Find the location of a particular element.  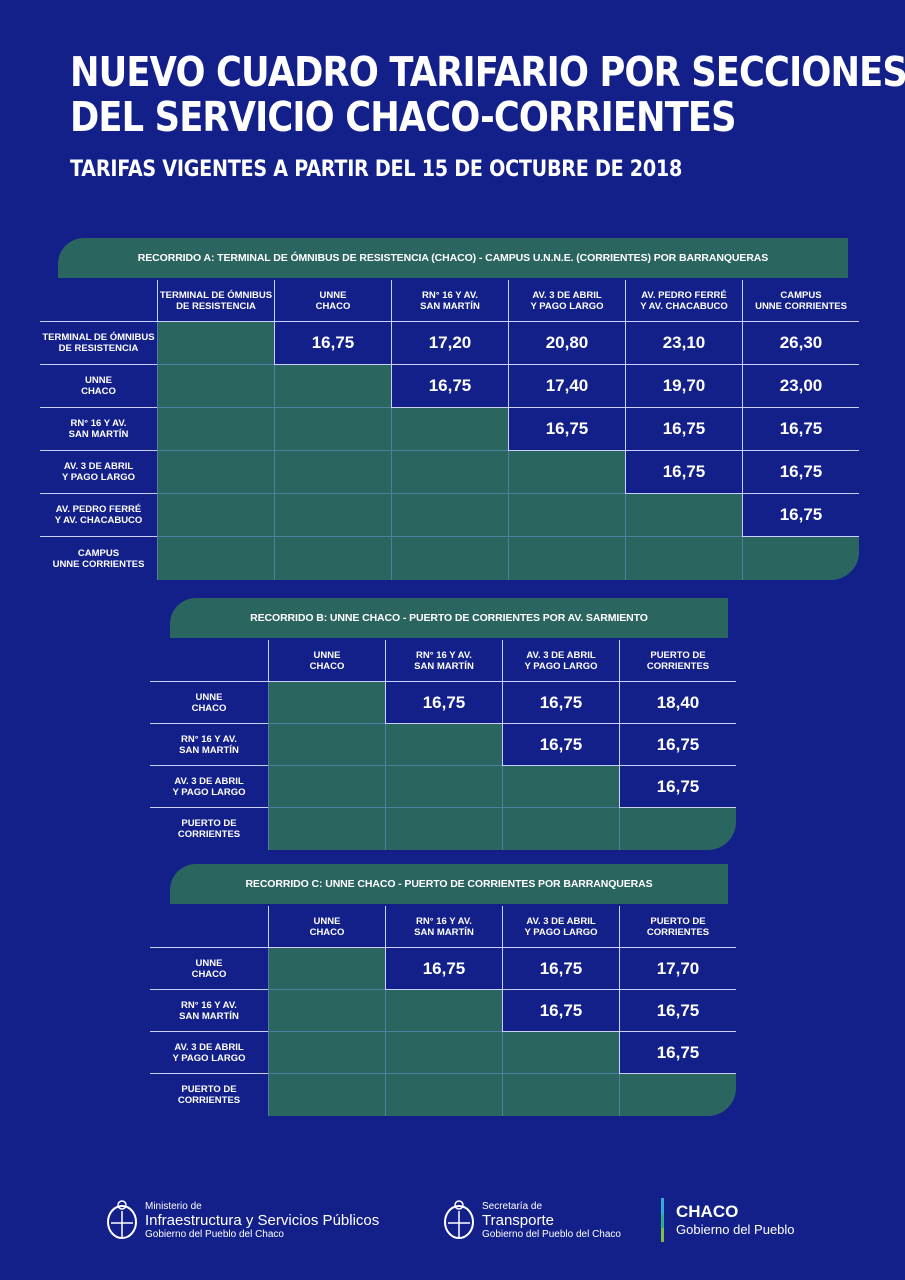

fare-cell: 18,40 is located at coordinates (677, 703).